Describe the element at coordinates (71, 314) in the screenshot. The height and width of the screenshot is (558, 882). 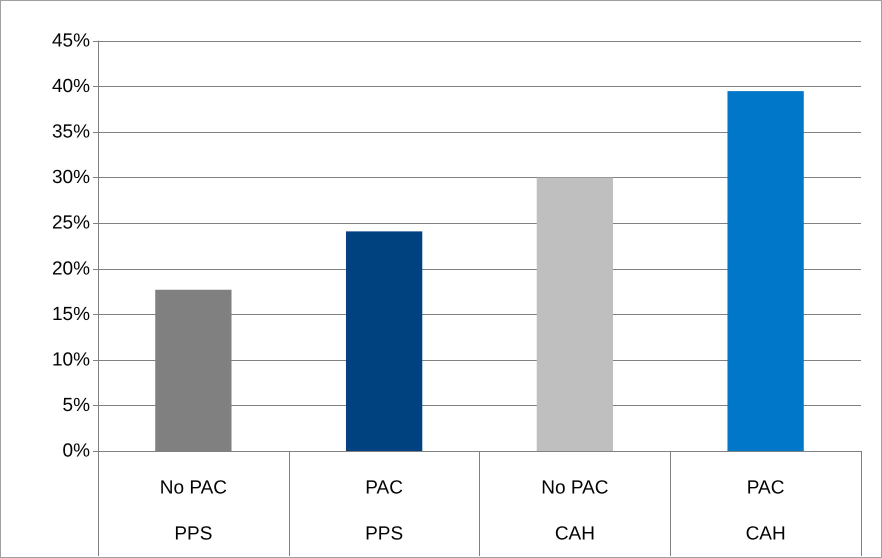
I see `y-tick-label: 15%` at that location.